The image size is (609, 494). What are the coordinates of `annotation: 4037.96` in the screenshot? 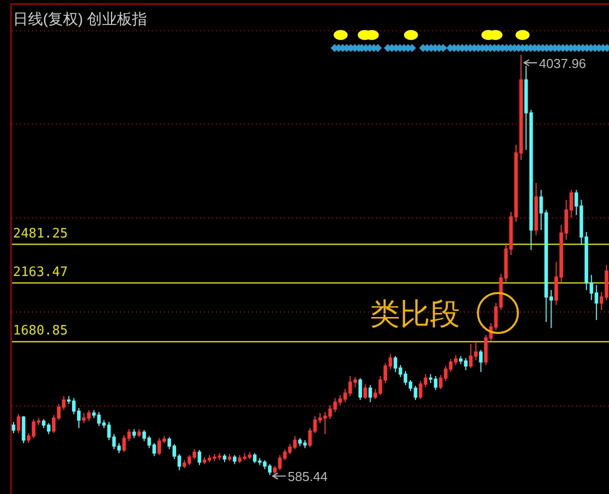 It's located at (562, 63).